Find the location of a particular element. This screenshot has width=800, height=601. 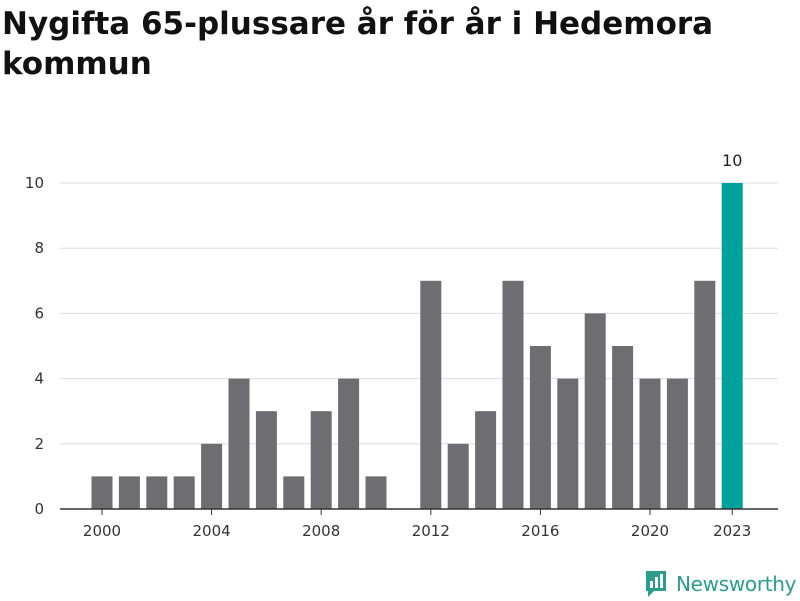

x-axis-ticks: 2000 2004 2008 2012 2016 2020 2023 is located at coordinates (417, 524).